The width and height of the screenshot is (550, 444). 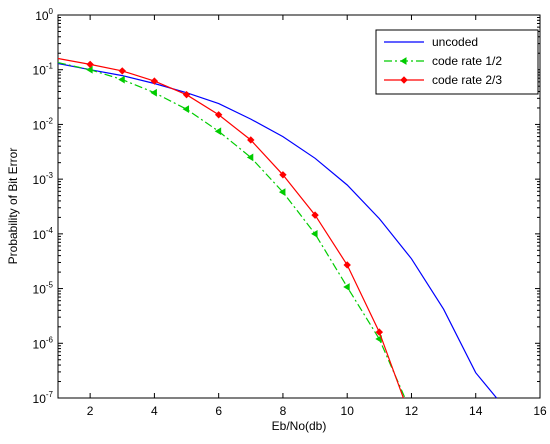 I want to click on y-tick-exponent: -4, so click(x=50, y=230).